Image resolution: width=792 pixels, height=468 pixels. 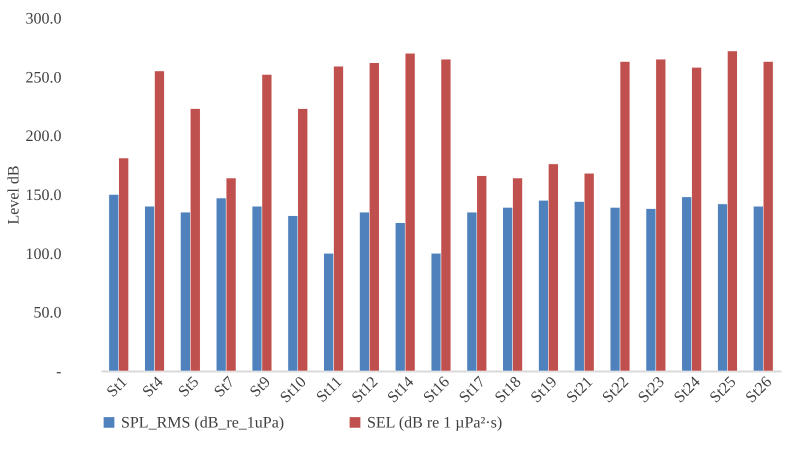 I want to click on x-tick-label: St14, so click(x=401, y=390).